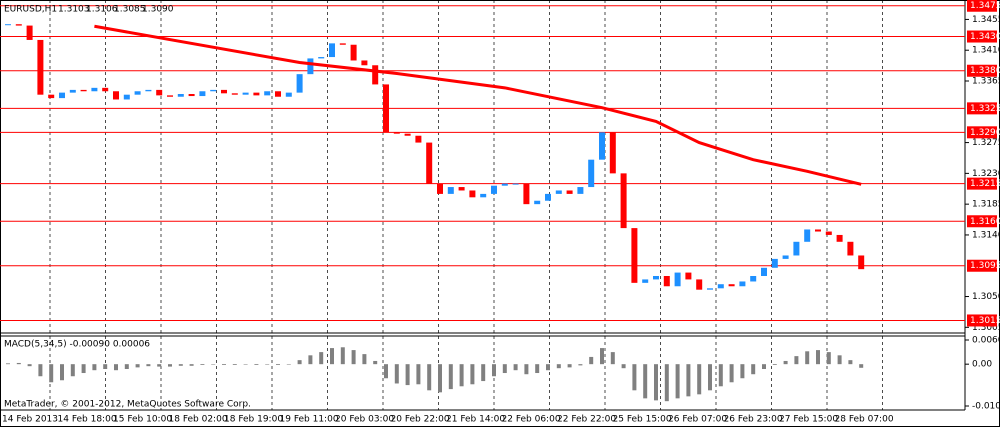 This screenshot has width=1000, height=427. What do you see at coordinates (986, 341) in the screenshot?
I see `macd-tick-label: 0.00601` at bounding box center [986, 341].